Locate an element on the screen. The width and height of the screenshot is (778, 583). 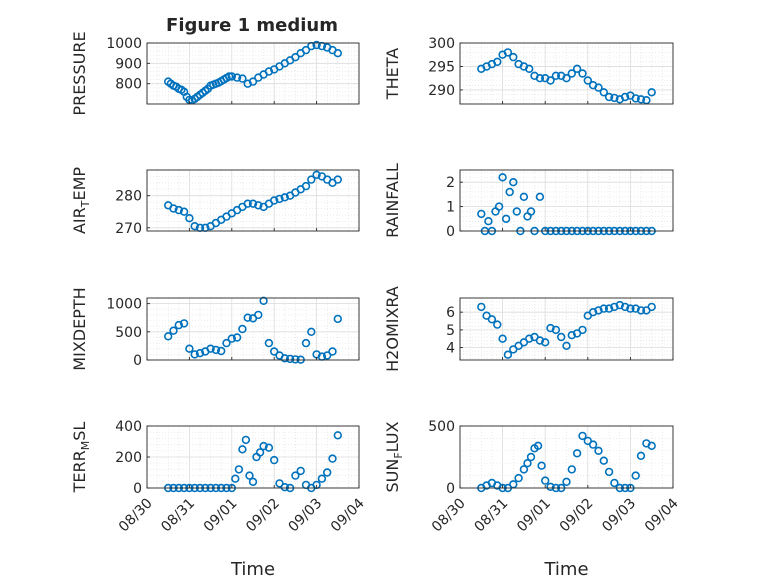
rainfall-ytick-label: 1 is located at coordinates (450, 208).